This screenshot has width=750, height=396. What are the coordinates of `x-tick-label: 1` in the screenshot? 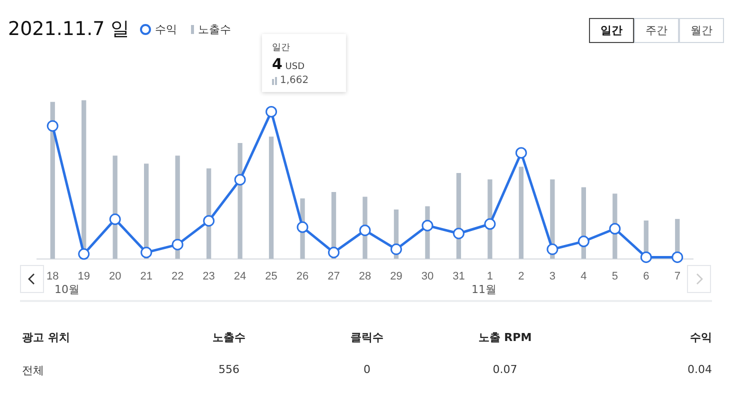 It's located at (490, 276).